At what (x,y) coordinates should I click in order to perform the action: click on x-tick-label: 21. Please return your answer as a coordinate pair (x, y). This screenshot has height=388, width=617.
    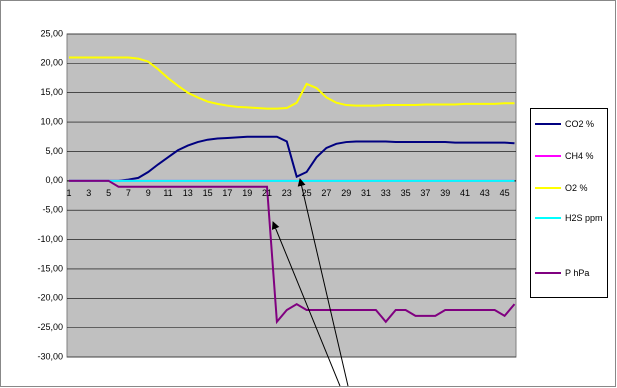
    Looking at the image, I should click on (267, 193).